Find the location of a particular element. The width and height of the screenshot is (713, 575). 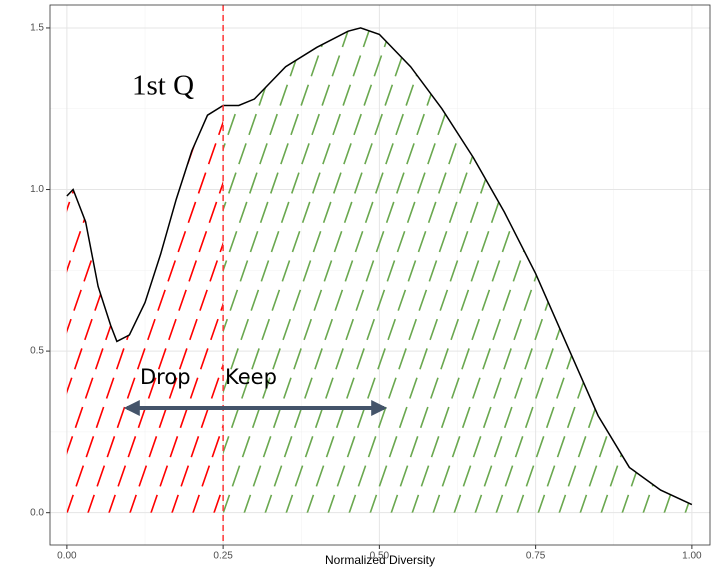

y-tick-label: 1.5 is located at coordinates (37, 28).